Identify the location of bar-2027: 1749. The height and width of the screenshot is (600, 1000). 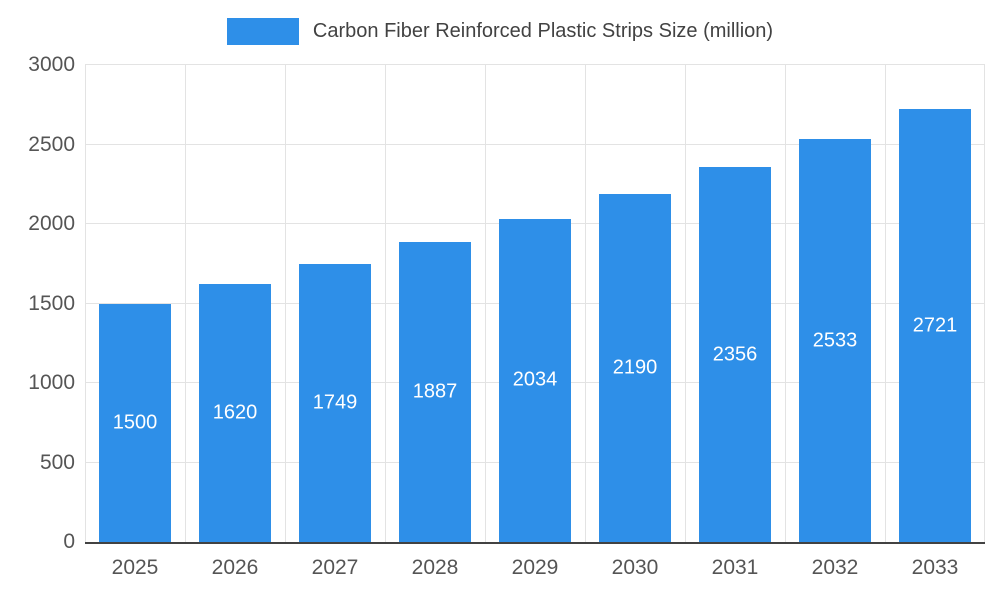
(335, 402).